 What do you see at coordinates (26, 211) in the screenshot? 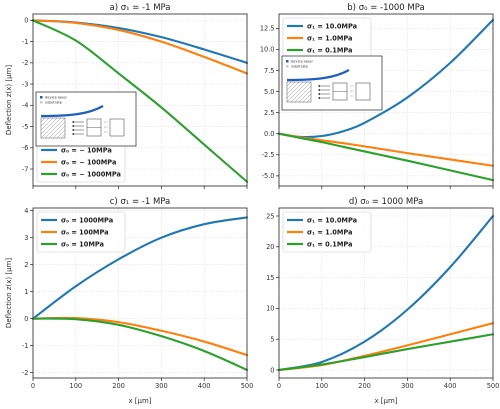
I see `y-tick-label: 4` at bounding box center [26, 211].